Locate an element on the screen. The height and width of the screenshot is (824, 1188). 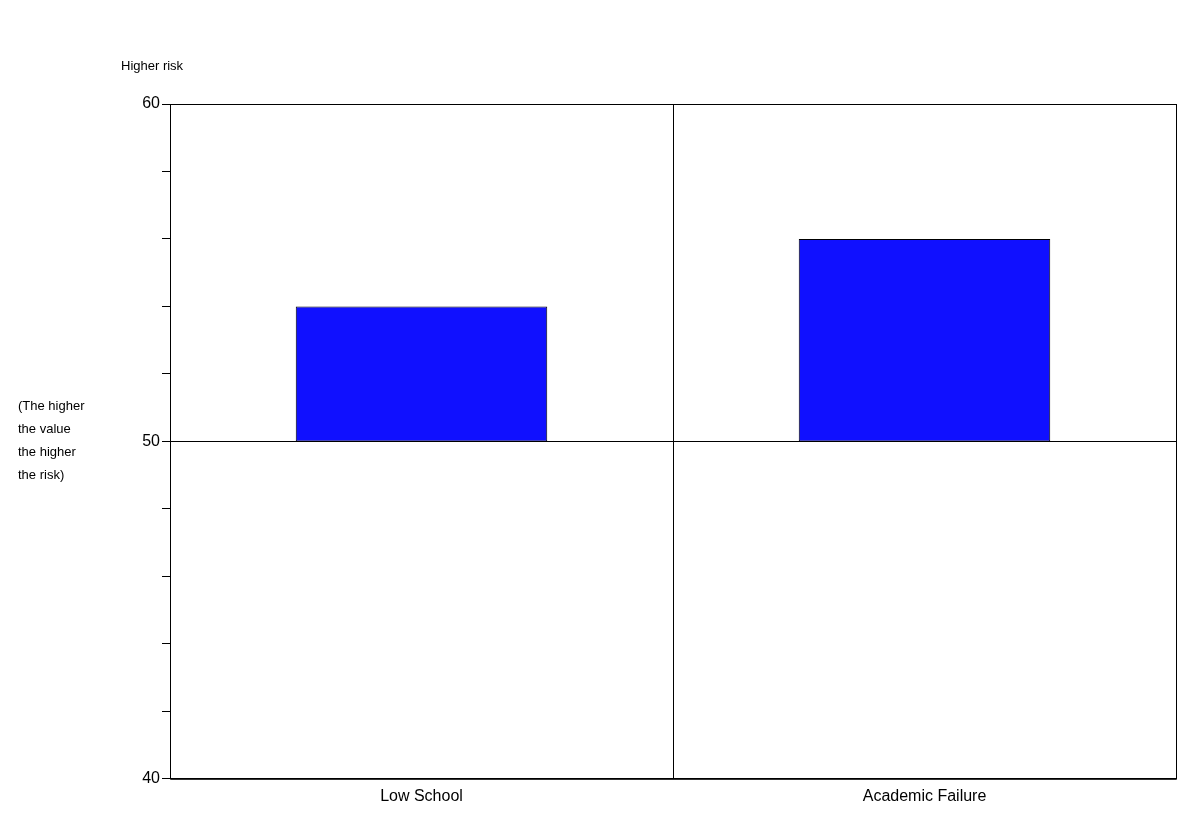
y-tick-label: 50 is located at coordinates (151, 440).